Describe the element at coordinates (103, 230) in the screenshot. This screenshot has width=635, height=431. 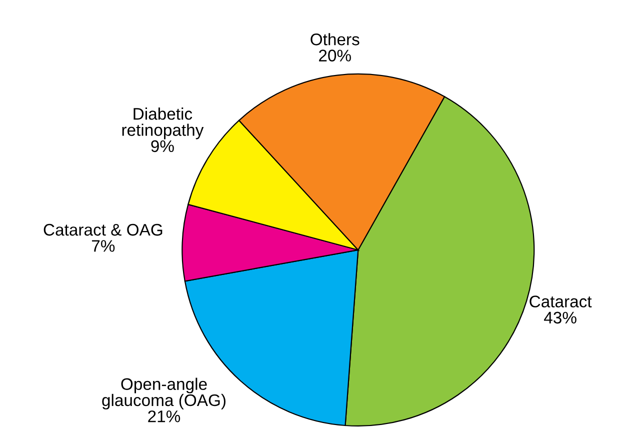
I see `slice-label: Cataract & OAG` at that location.